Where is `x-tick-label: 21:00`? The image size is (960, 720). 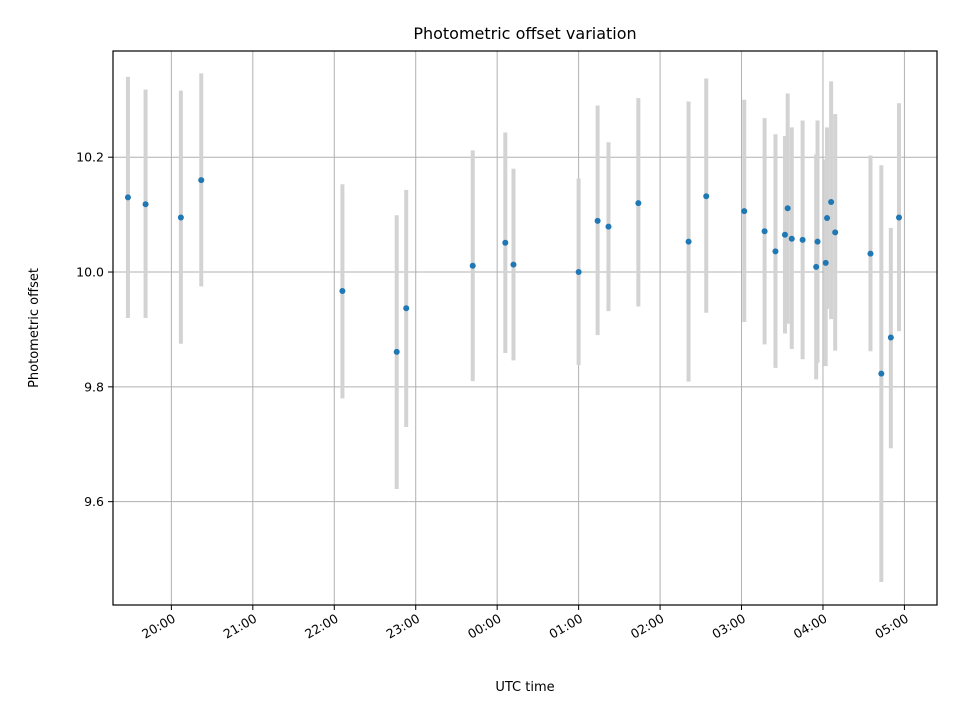
x-tick-label: 21:00 is located at coordinates (240, 626).